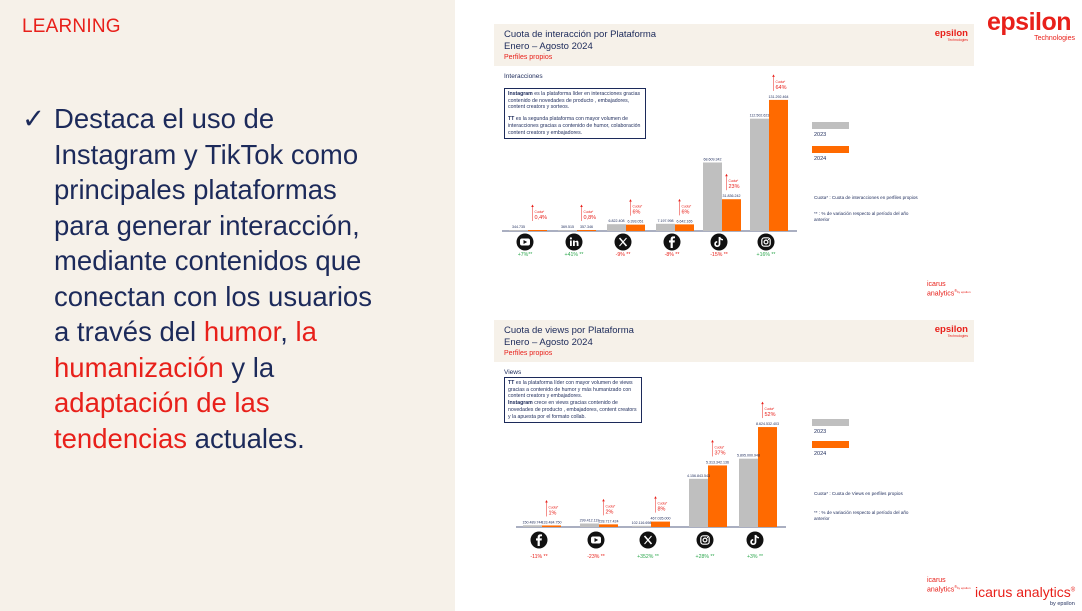  I want to click on value-label-2023: 4.156.843.543, so click(698, 476).